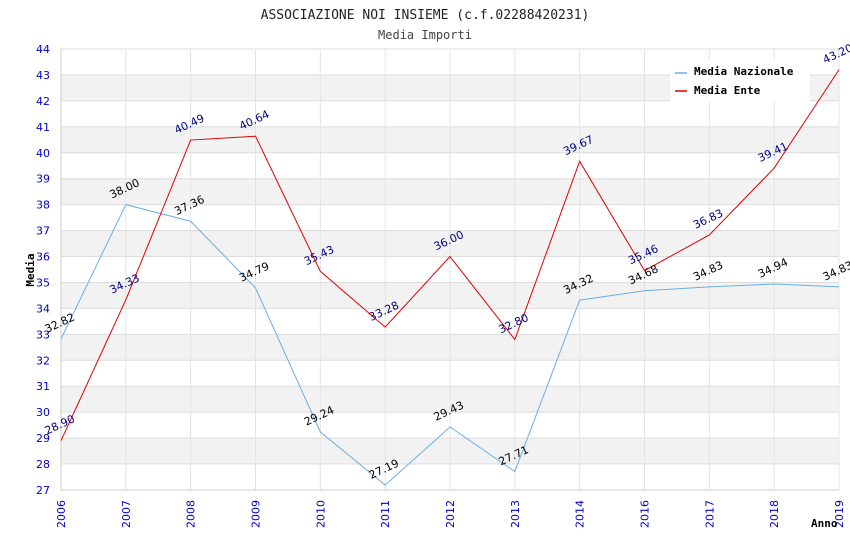 This screenshot has height=550, width=850. What do you see at coordinates (43, 438) in the screenshot?
I see `y-tick-label: 29` at bounding box center [43, 438].